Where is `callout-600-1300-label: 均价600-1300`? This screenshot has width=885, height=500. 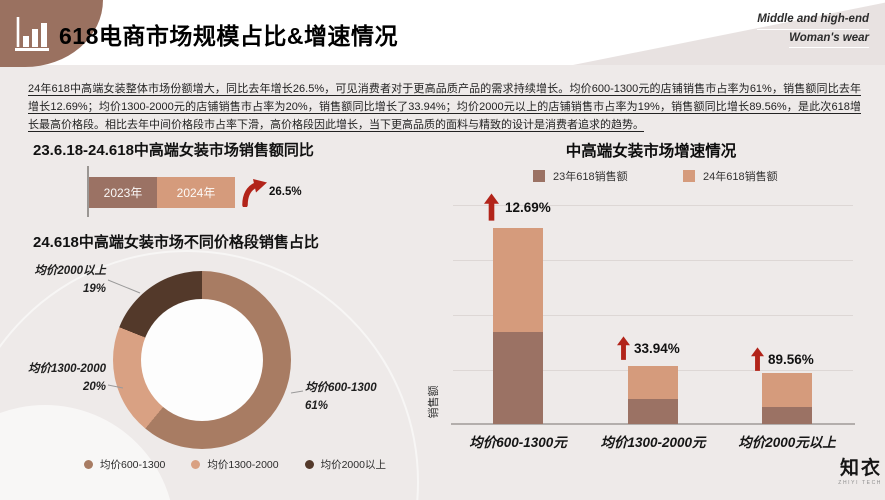 callout-600-1300-label: 均价600-1300 is located at coordinates (341, 388).